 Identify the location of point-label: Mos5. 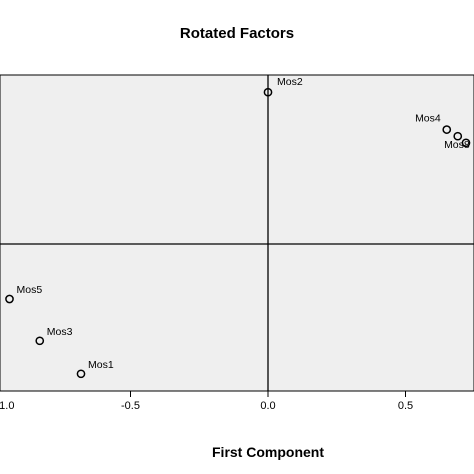
(30, 290).